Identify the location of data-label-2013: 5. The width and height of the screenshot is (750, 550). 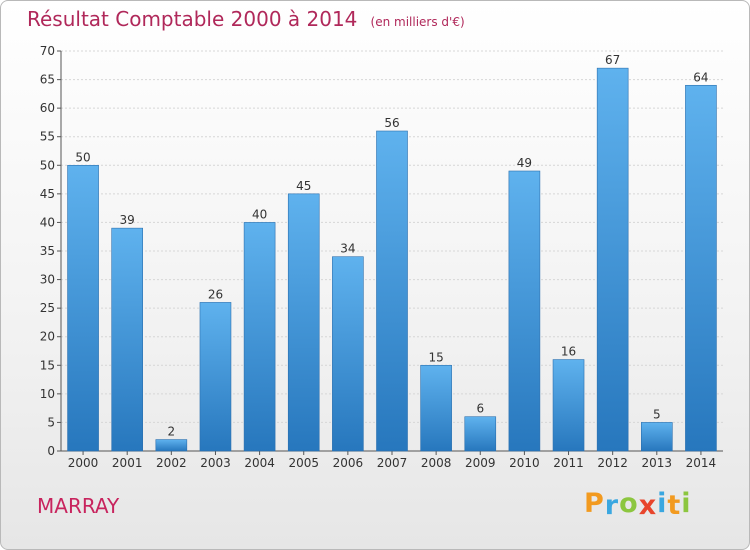
(657, 414).